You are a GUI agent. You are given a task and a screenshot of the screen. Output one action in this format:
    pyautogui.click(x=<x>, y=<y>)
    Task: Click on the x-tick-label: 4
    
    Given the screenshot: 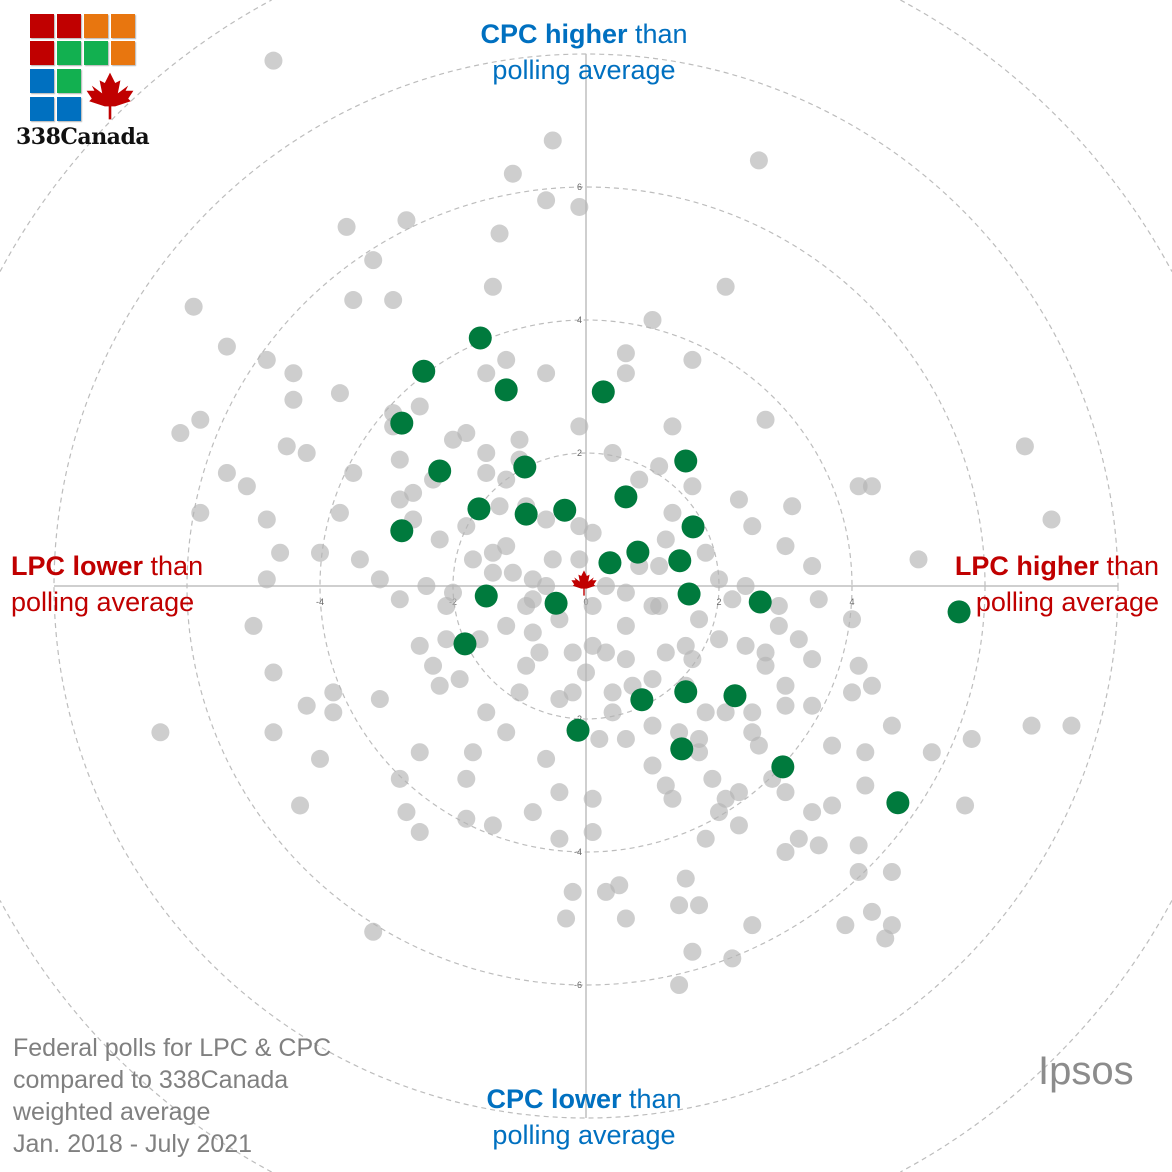 What is the action you would take?
    pyautogui.click(x=851, y=602)
    